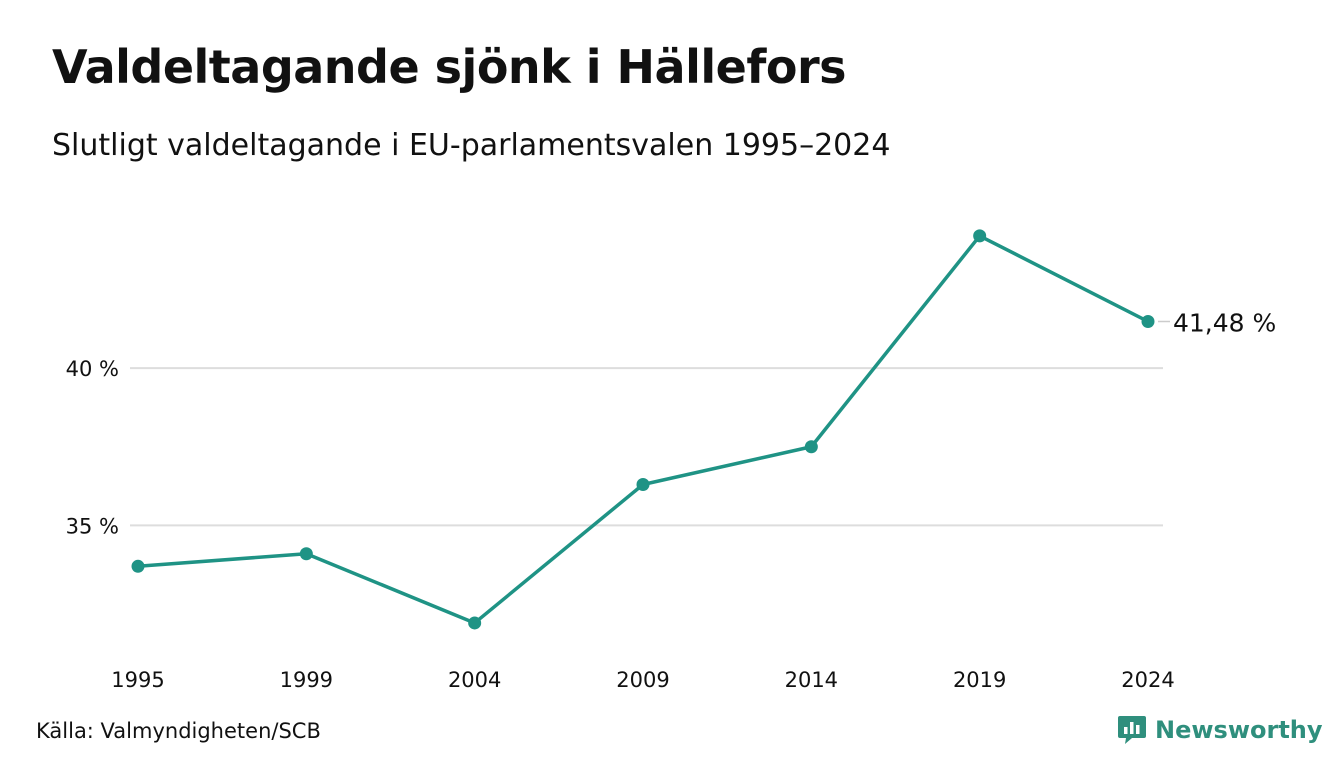  What do you see at coordinates (474, 680) in the screenshot?
I see `x-tick-label: 2004` at bounding box center [474, 680].